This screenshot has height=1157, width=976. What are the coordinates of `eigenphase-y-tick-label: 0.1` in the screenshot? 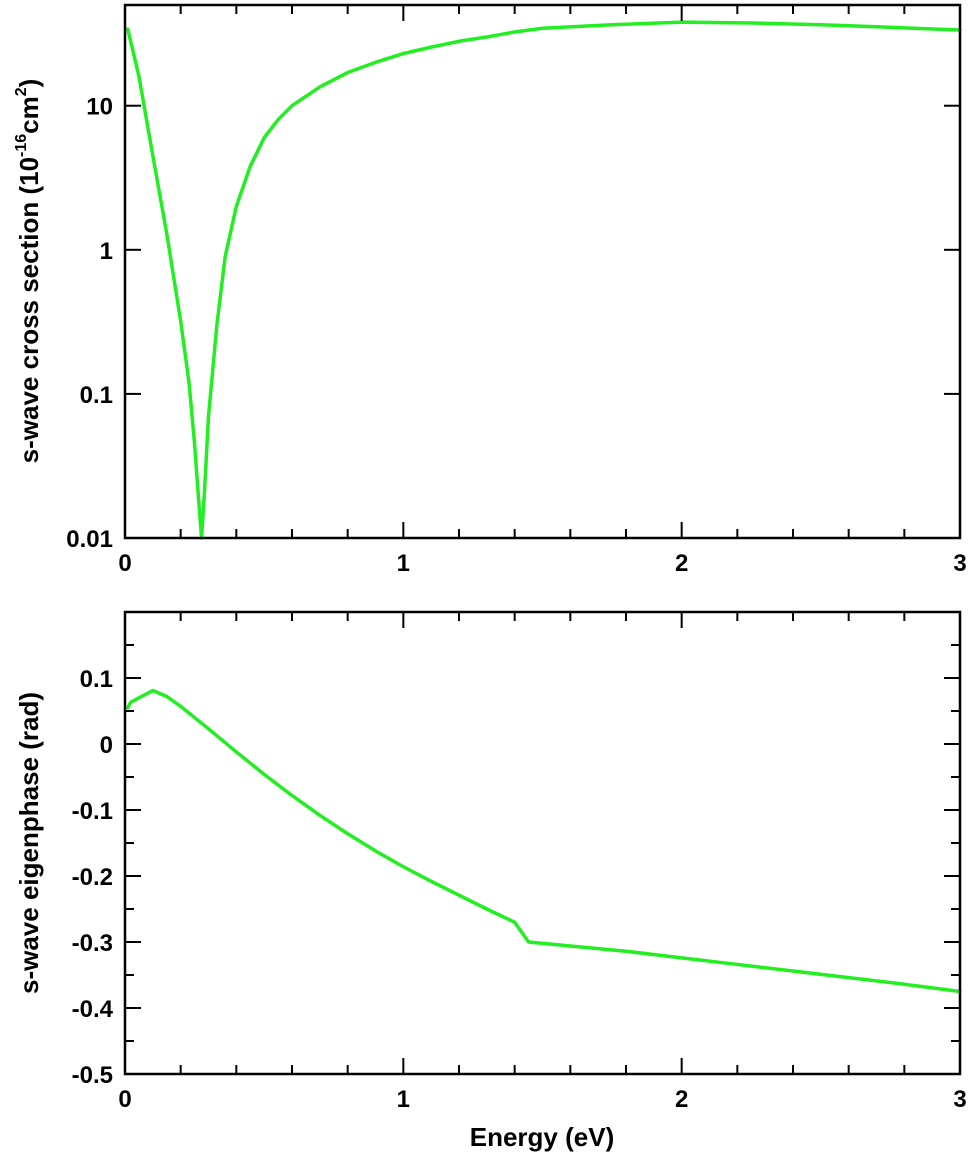 It's located at (96, 679).